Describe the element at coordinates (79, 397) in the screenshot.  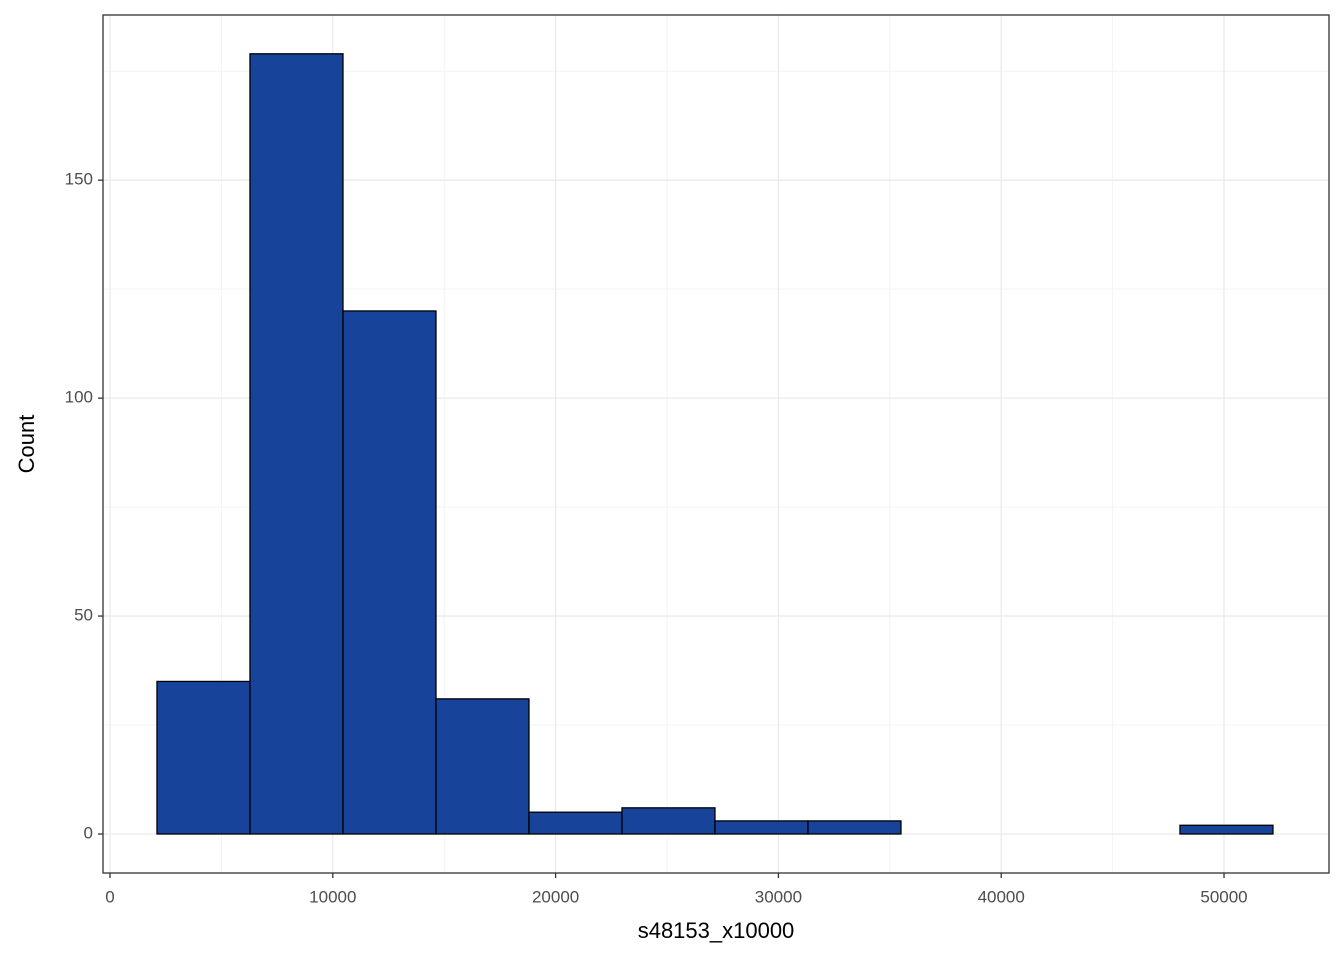
I see `y-tick-label: 100` at that location.